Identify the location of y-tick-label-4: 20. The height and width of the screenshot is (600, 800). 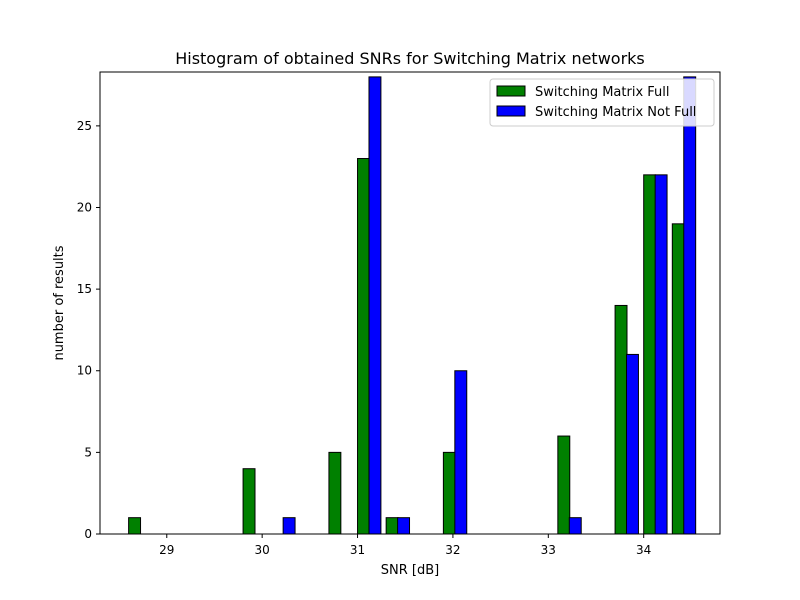
(84, 207).